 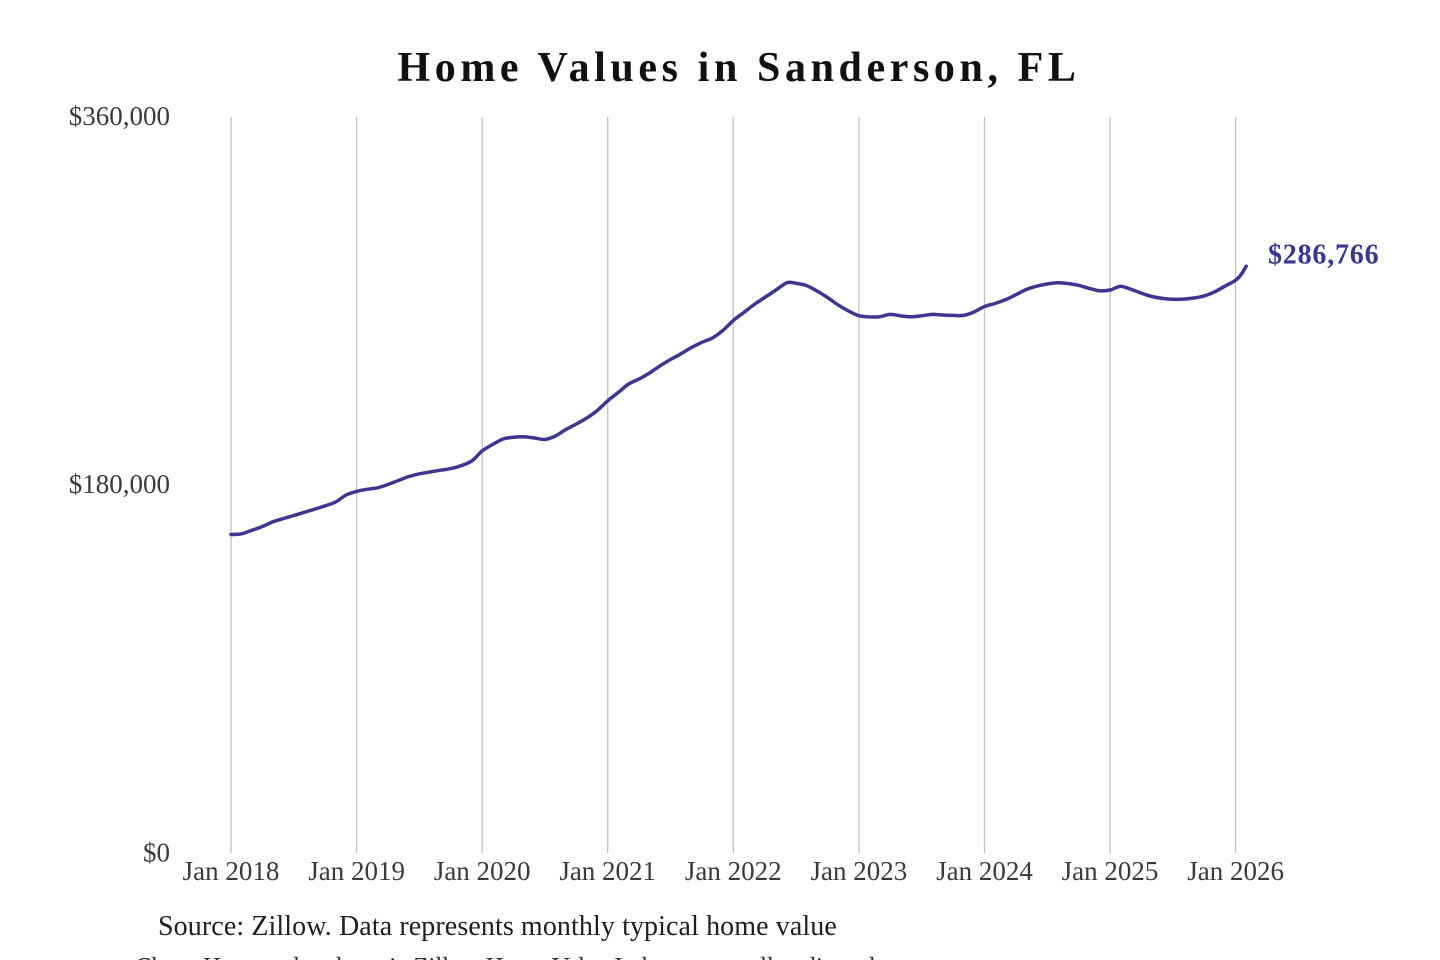 I want to click on svg-text: Jan 2022, so click(x=733, y=871).